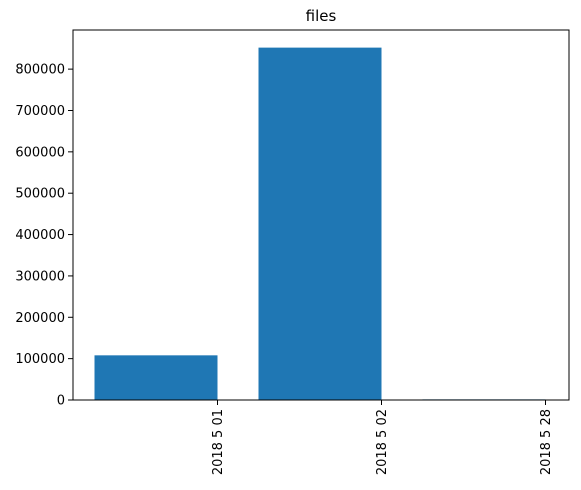  I want to click on y-tick-label: 0, so click(61, 401).